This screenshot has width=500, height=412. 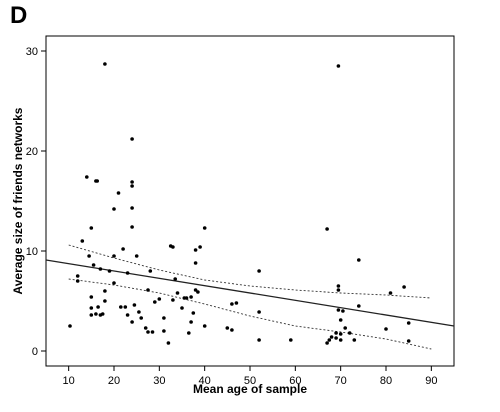 What do you see at coordinates (205, 381) in the screenshot?
I see `x-tick-label: 40` at bounding box center [205, 381].